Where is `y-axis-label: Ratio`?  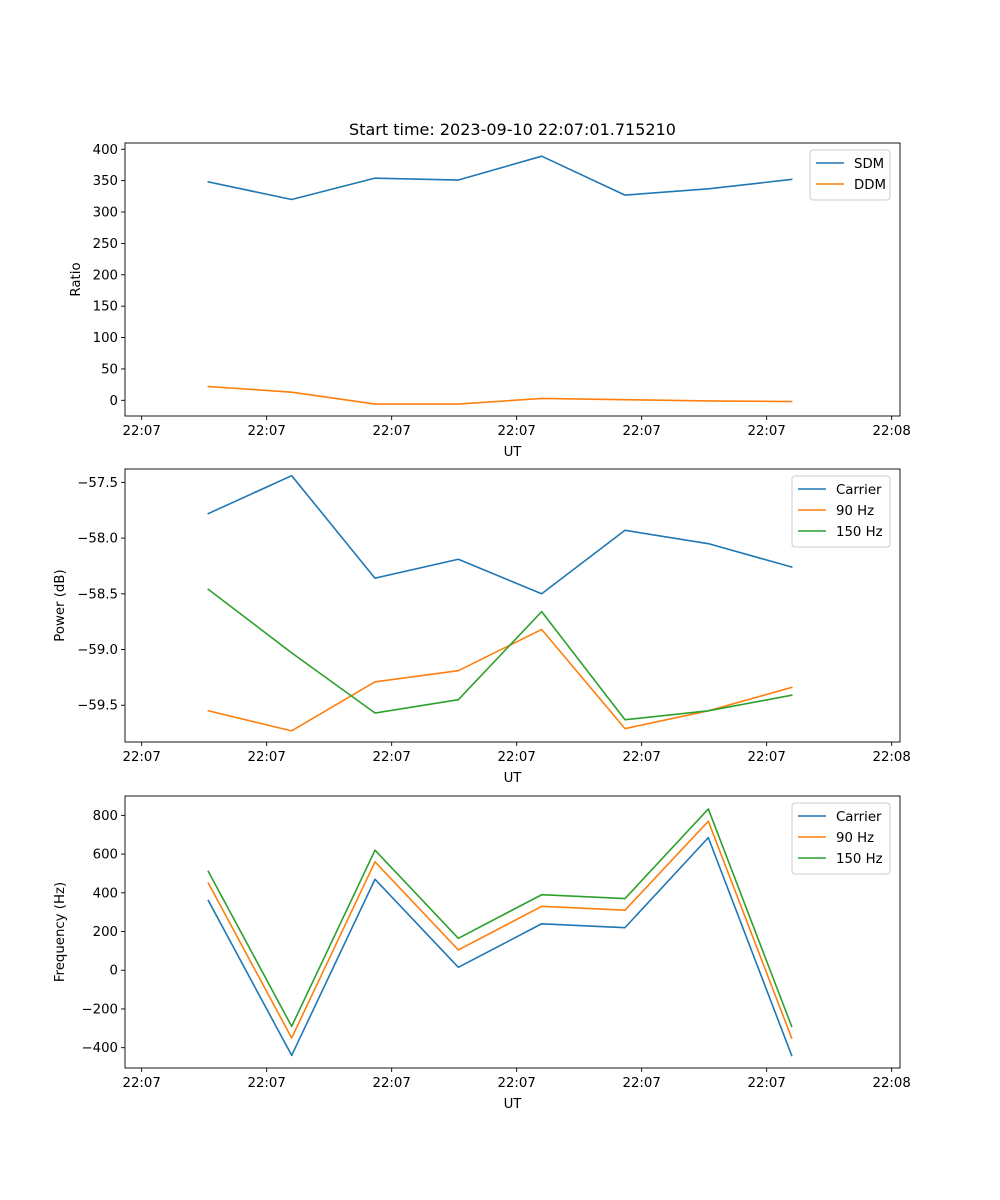
y-axis-label: Ratio is located at coordinates (76, 279).